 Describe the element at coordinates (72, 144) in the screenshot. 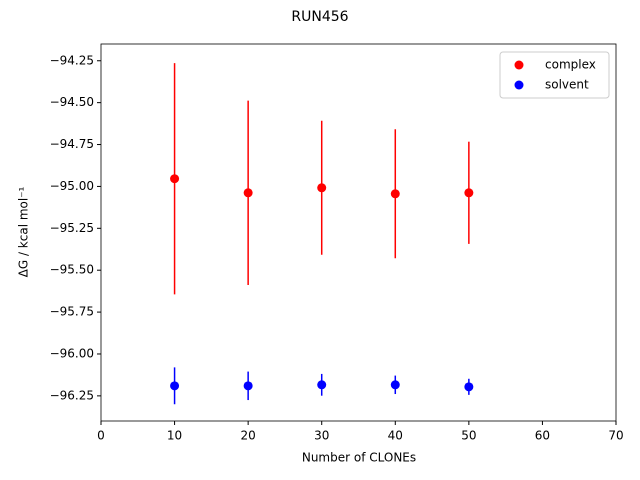

I see `y-tick-label: −94.75` at that location.